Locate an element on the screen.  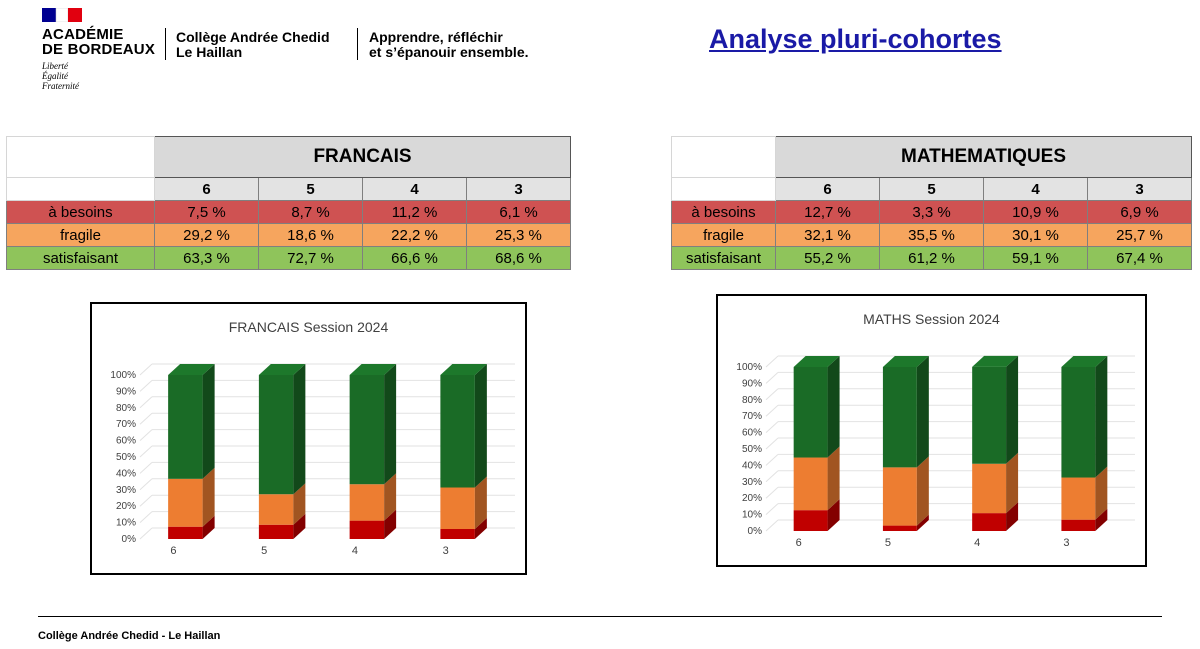
republique-flag-icon is located at coordinates (62, 15).